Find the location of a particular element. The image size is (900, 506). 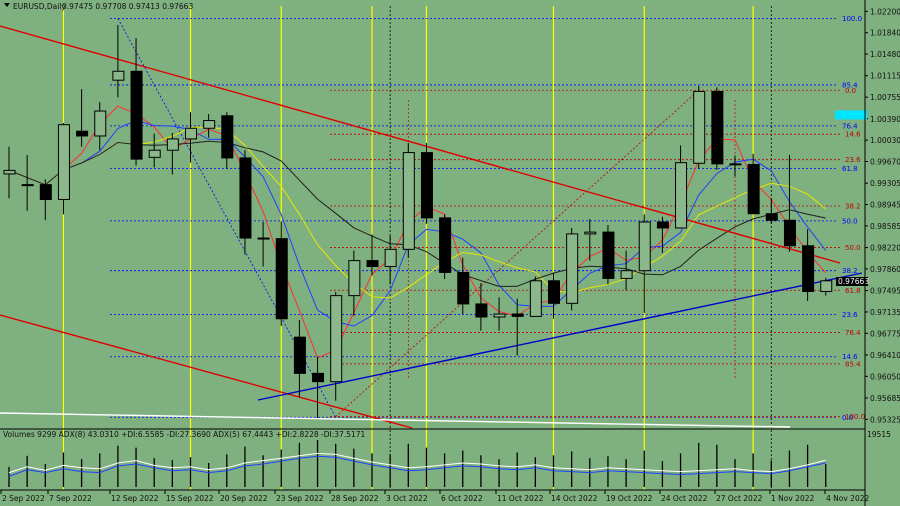

fib-level-label-blue: 85.4 is located at coordinates (850, 85).